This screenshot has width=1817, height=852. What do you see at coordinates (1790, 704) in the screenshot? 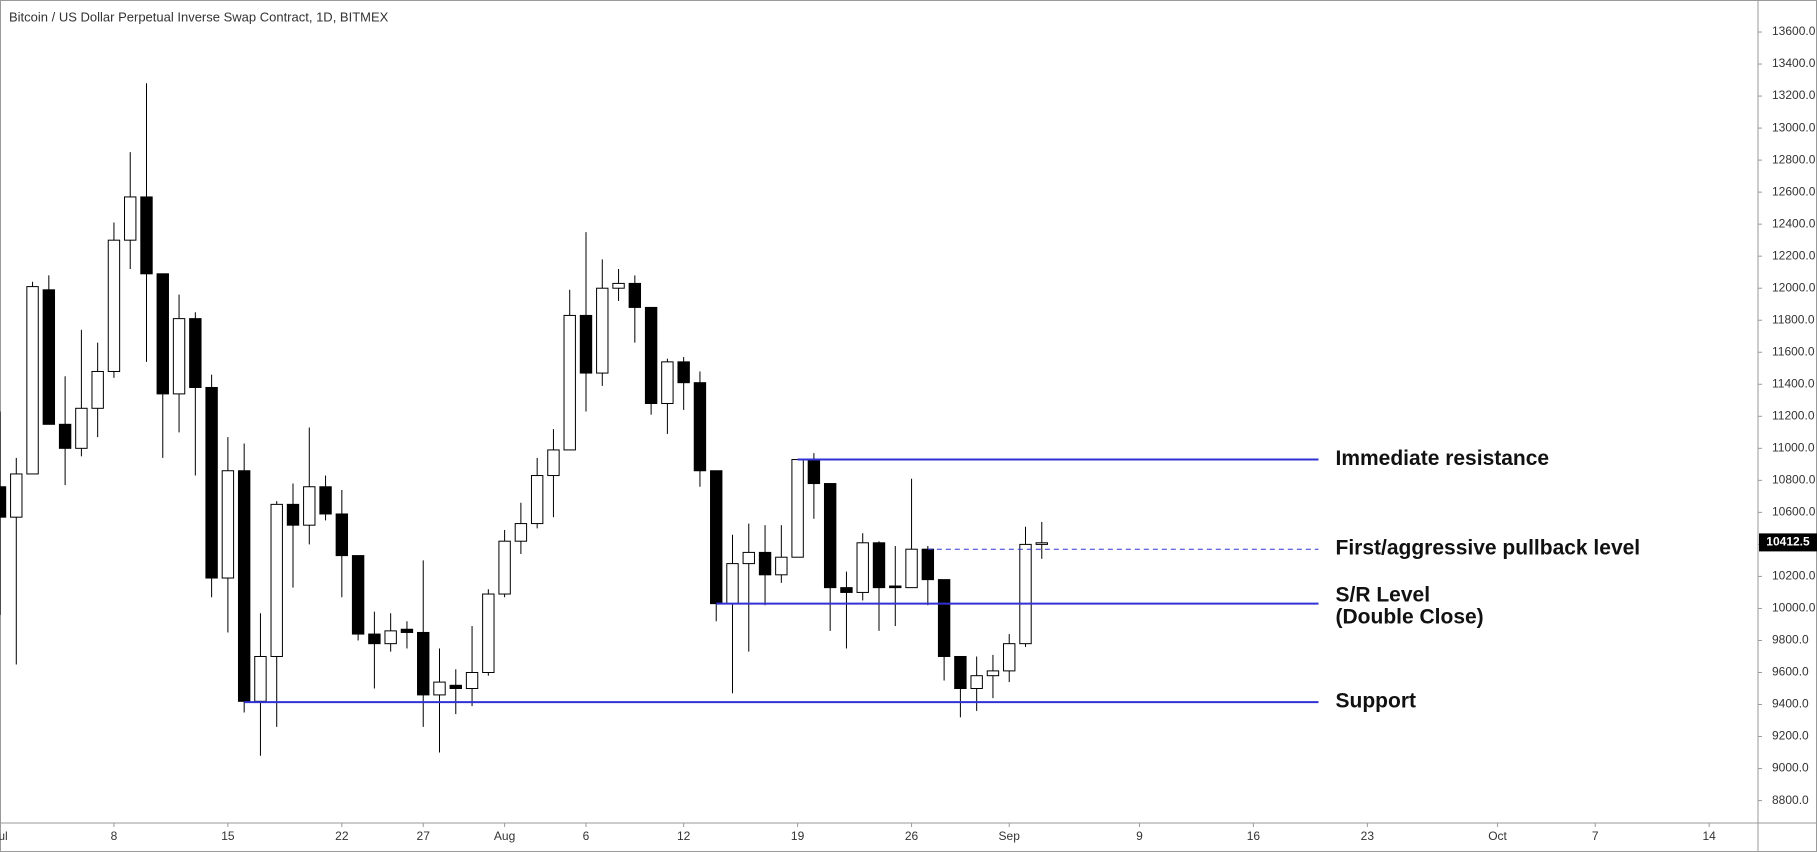
I see `y-tick-label: 9400.0` at bounding box center [1790, 704].